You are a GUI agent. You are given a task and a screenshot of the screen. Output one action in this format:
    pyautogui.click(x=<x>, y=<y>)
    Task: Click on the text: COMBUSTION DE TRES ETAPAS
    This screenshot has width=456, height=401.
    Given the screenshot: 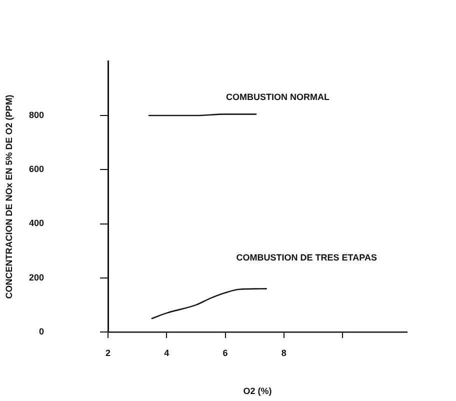 What is the action you would take?
    pyautogui.click(x=306, y=257)
    